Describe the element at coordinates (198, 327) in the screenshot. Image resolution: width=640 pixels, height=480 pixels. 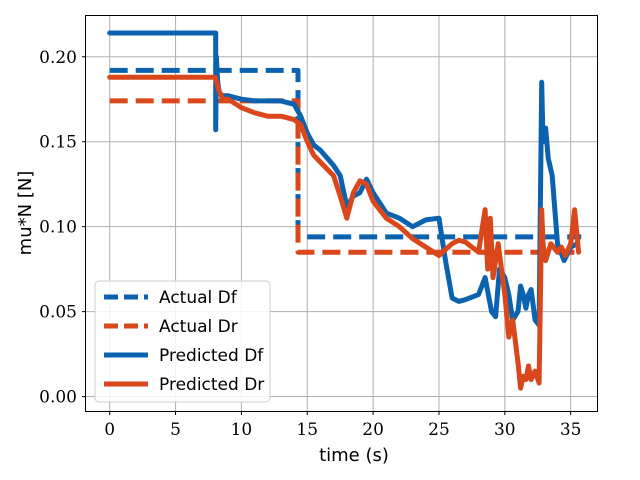
I see `legend-label-actual-dr: Actual Dr` at that location.